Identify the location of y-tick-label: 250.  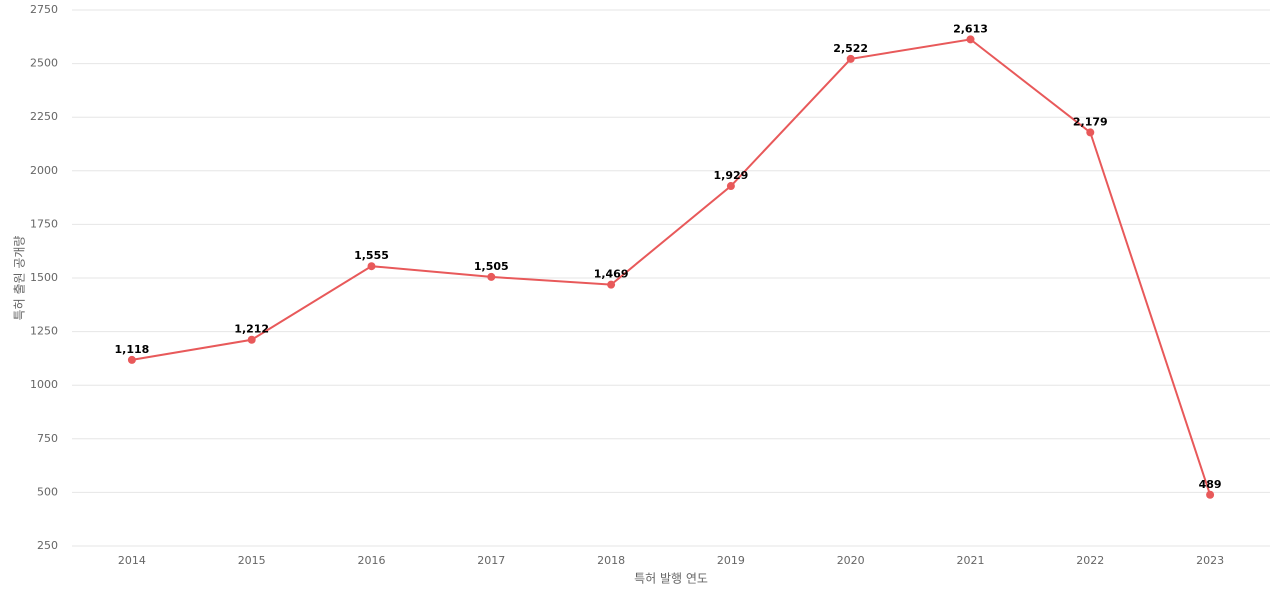
(47, 545).